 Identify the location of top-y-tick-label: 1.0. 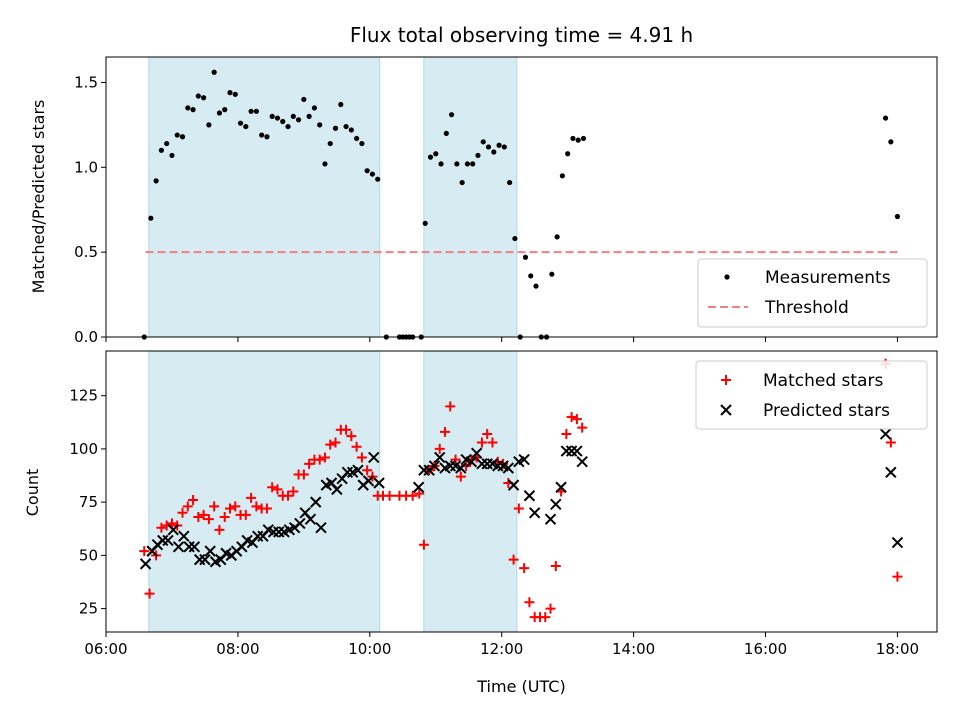
(86, 167).